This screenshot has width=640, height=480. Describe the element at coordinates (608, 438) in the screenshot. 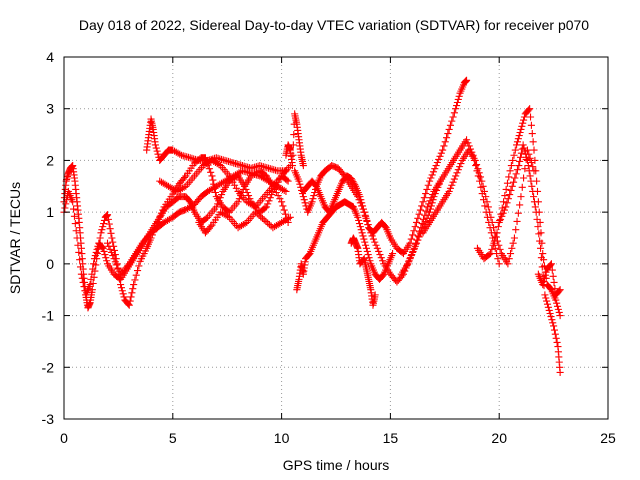

I see `x-tick-label: 25` at that location.